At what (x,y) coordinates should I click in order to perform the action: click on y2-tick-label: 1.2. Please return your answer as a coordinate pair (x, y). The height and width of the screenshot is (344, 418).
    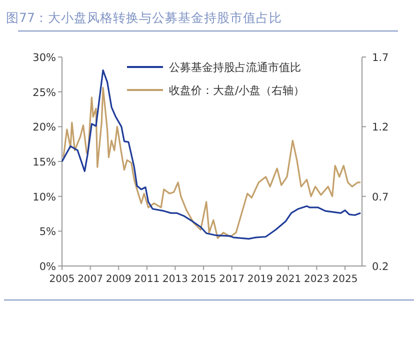
    Looking at the image, I should click on (380, 128).